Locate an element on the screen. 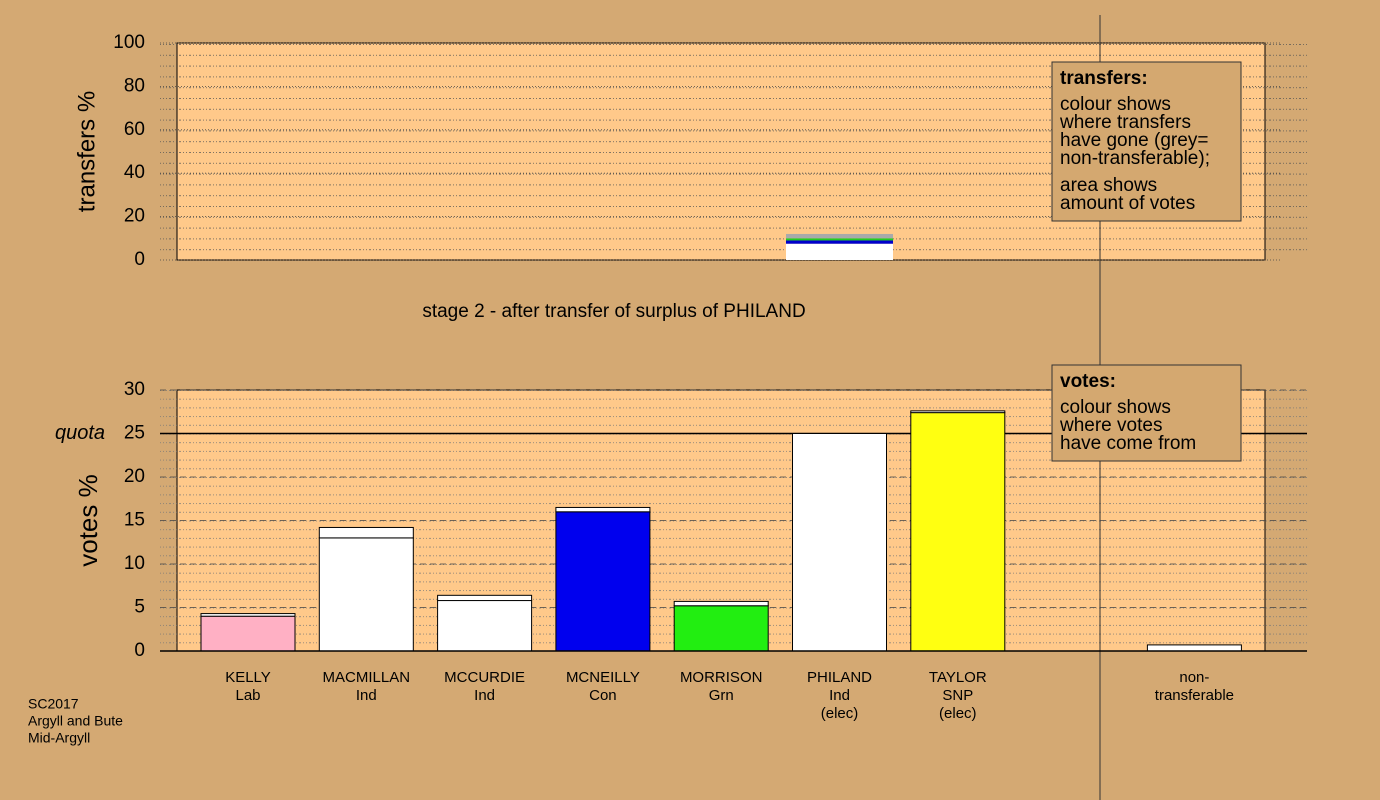 This screenshot has height=800, width=1380. legend-text: amount of votes is located at coordinates (1127, 203).